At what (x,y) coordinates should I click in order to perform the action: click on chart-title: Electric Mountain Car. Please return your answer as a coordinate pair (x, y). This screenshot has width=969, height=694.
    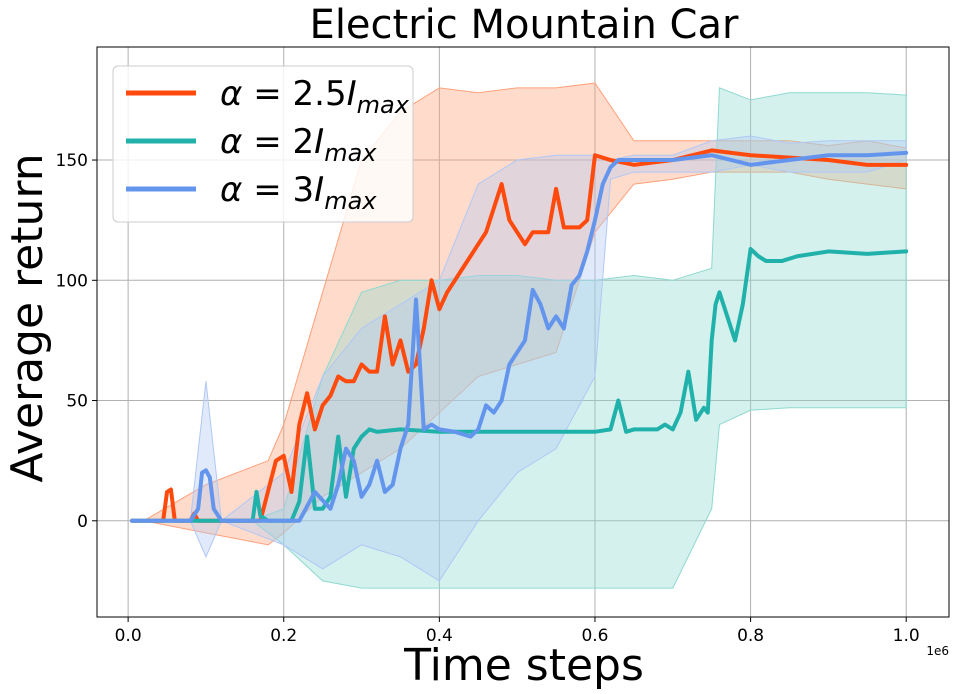
    Looking at the image, I should click on (524, 25).